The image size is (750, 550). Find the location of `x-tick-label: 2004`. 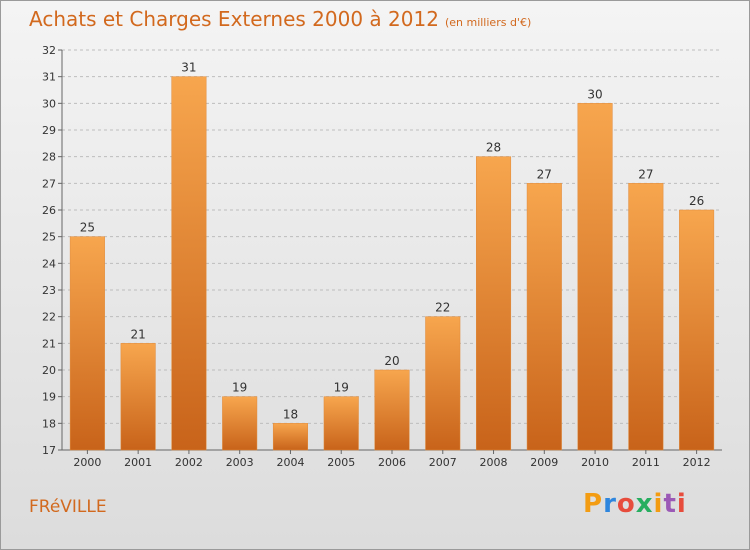

x-tick-label: 2004 is located at coordinates (290, 462).